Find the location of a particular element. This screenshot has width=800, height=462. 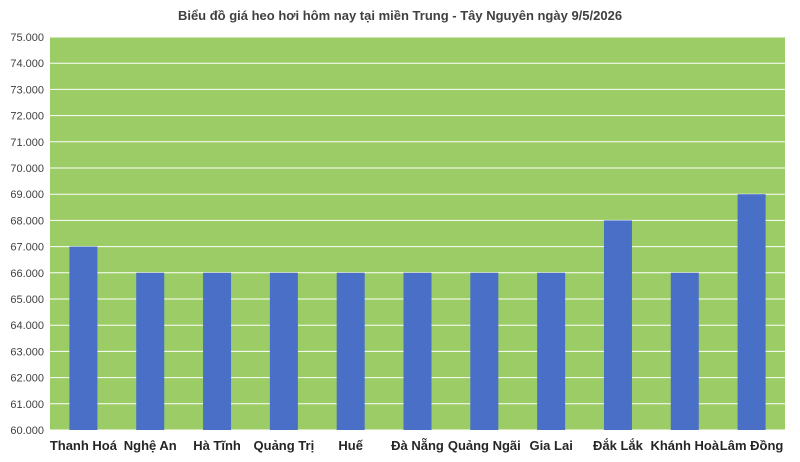

y-tick-label: 67.000 is located at coordinates (27, 248).